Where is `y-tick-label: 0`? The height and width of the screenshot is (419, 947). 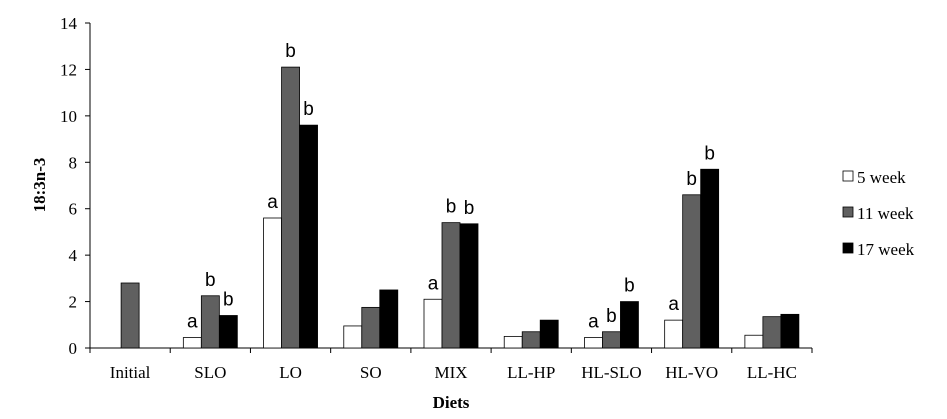 y-tick-label: 0 is located at coordinates (73, 348).